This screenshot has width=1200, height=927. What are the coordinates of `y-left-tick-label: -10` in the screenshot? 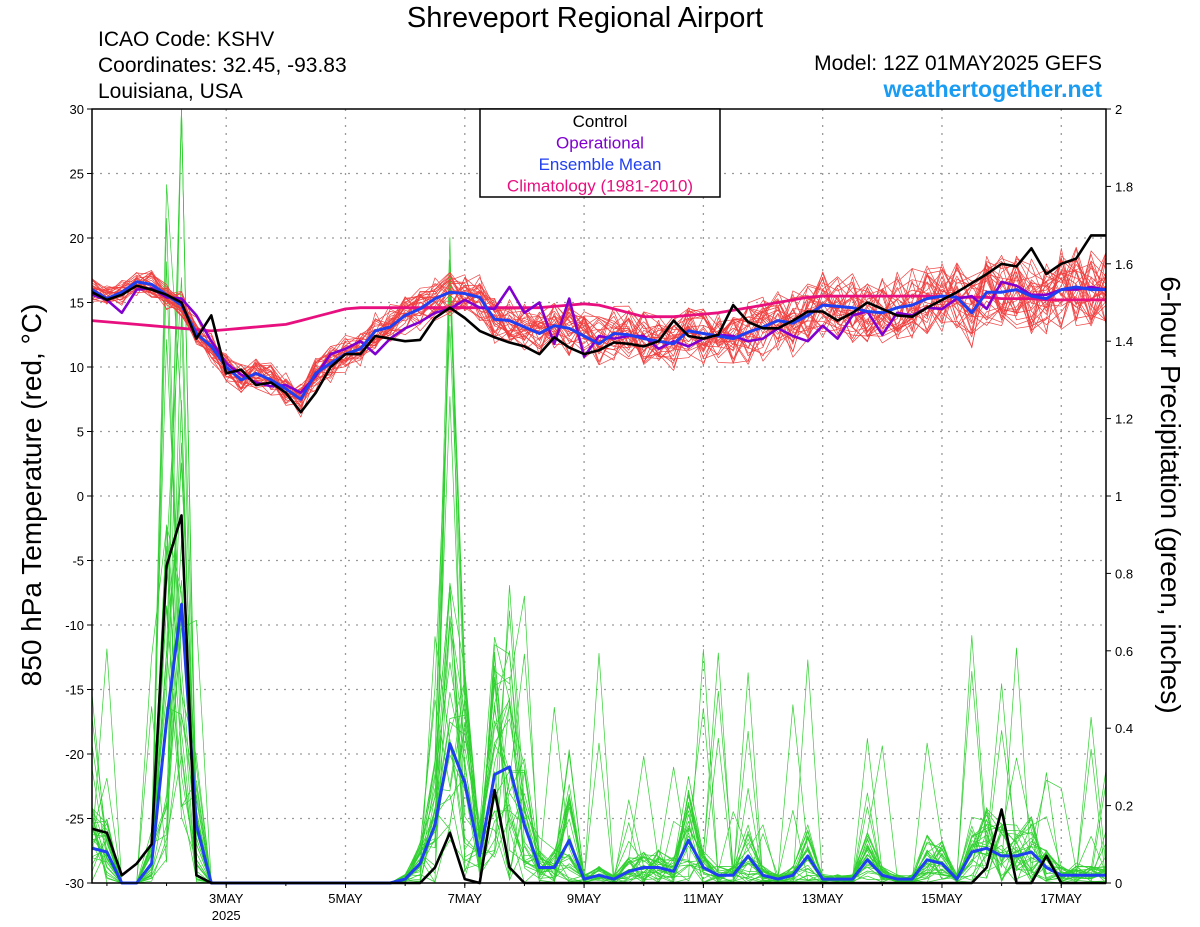 It's located at (74, 625).